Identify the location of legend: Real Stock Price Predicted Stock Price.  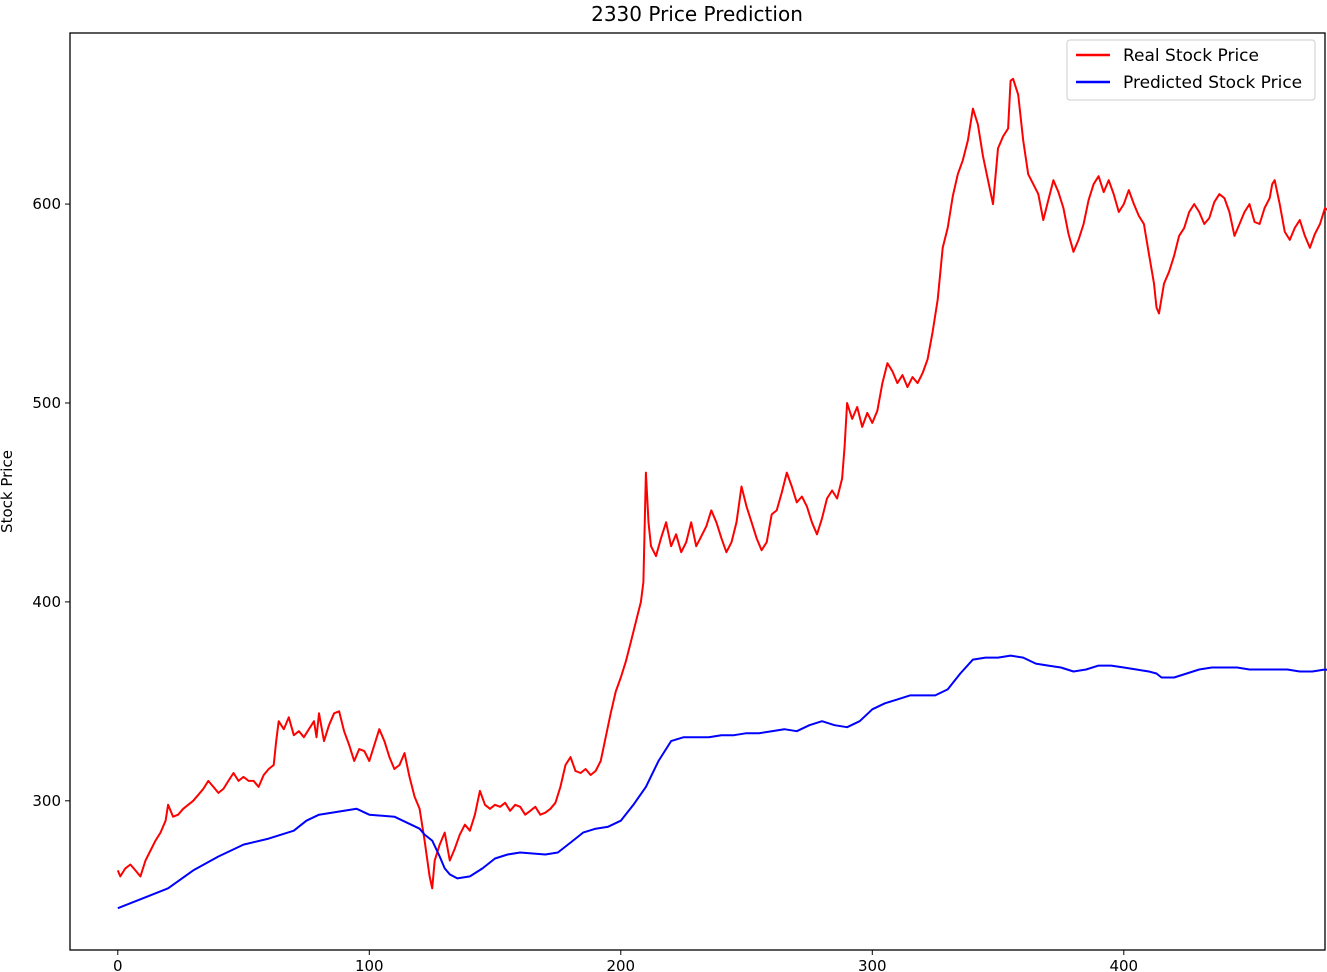
(1191, 70).